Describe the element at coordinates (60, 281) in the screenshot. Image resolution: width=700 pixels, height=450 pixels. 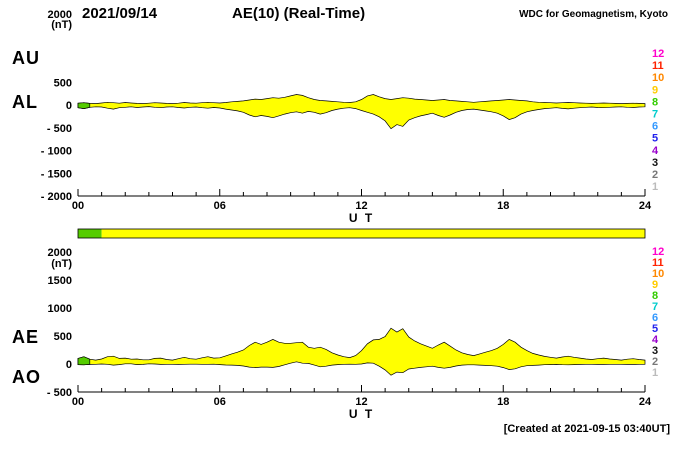
I see `y-tick-label: 1500` at that location.